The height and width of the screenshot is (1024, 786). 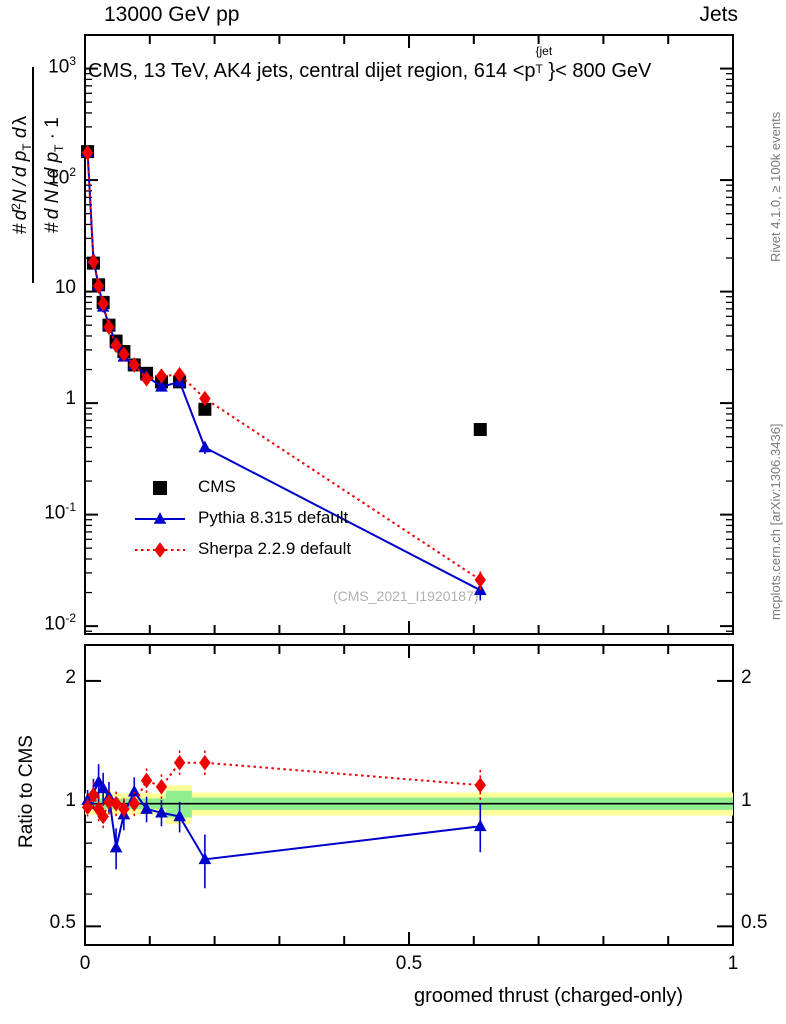 I want to click on ratio-y-tick-label-left-1: 1, so click(x=70, y=800).